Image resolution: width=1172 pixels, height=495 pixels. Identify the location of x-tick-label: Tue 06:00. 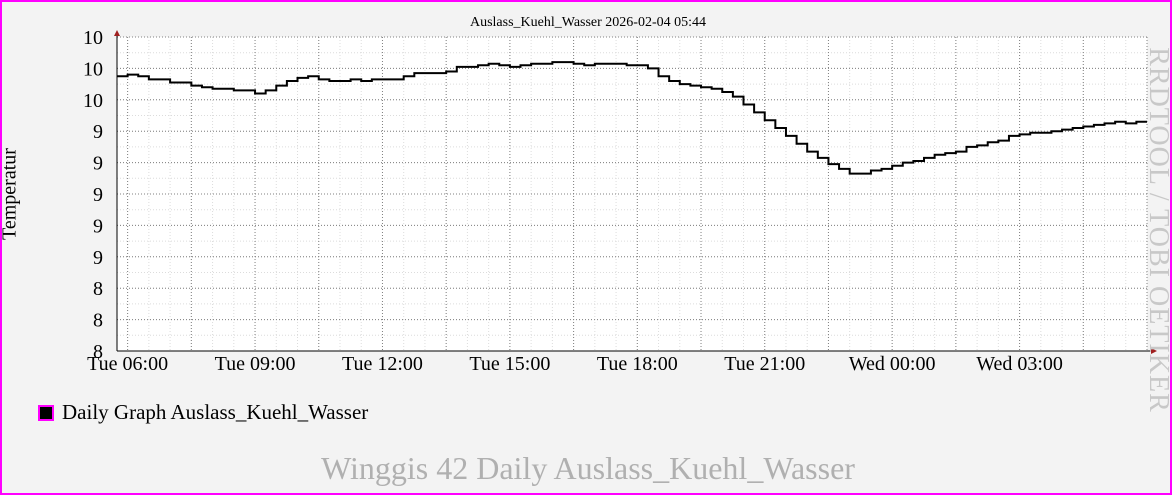
(127, 364).